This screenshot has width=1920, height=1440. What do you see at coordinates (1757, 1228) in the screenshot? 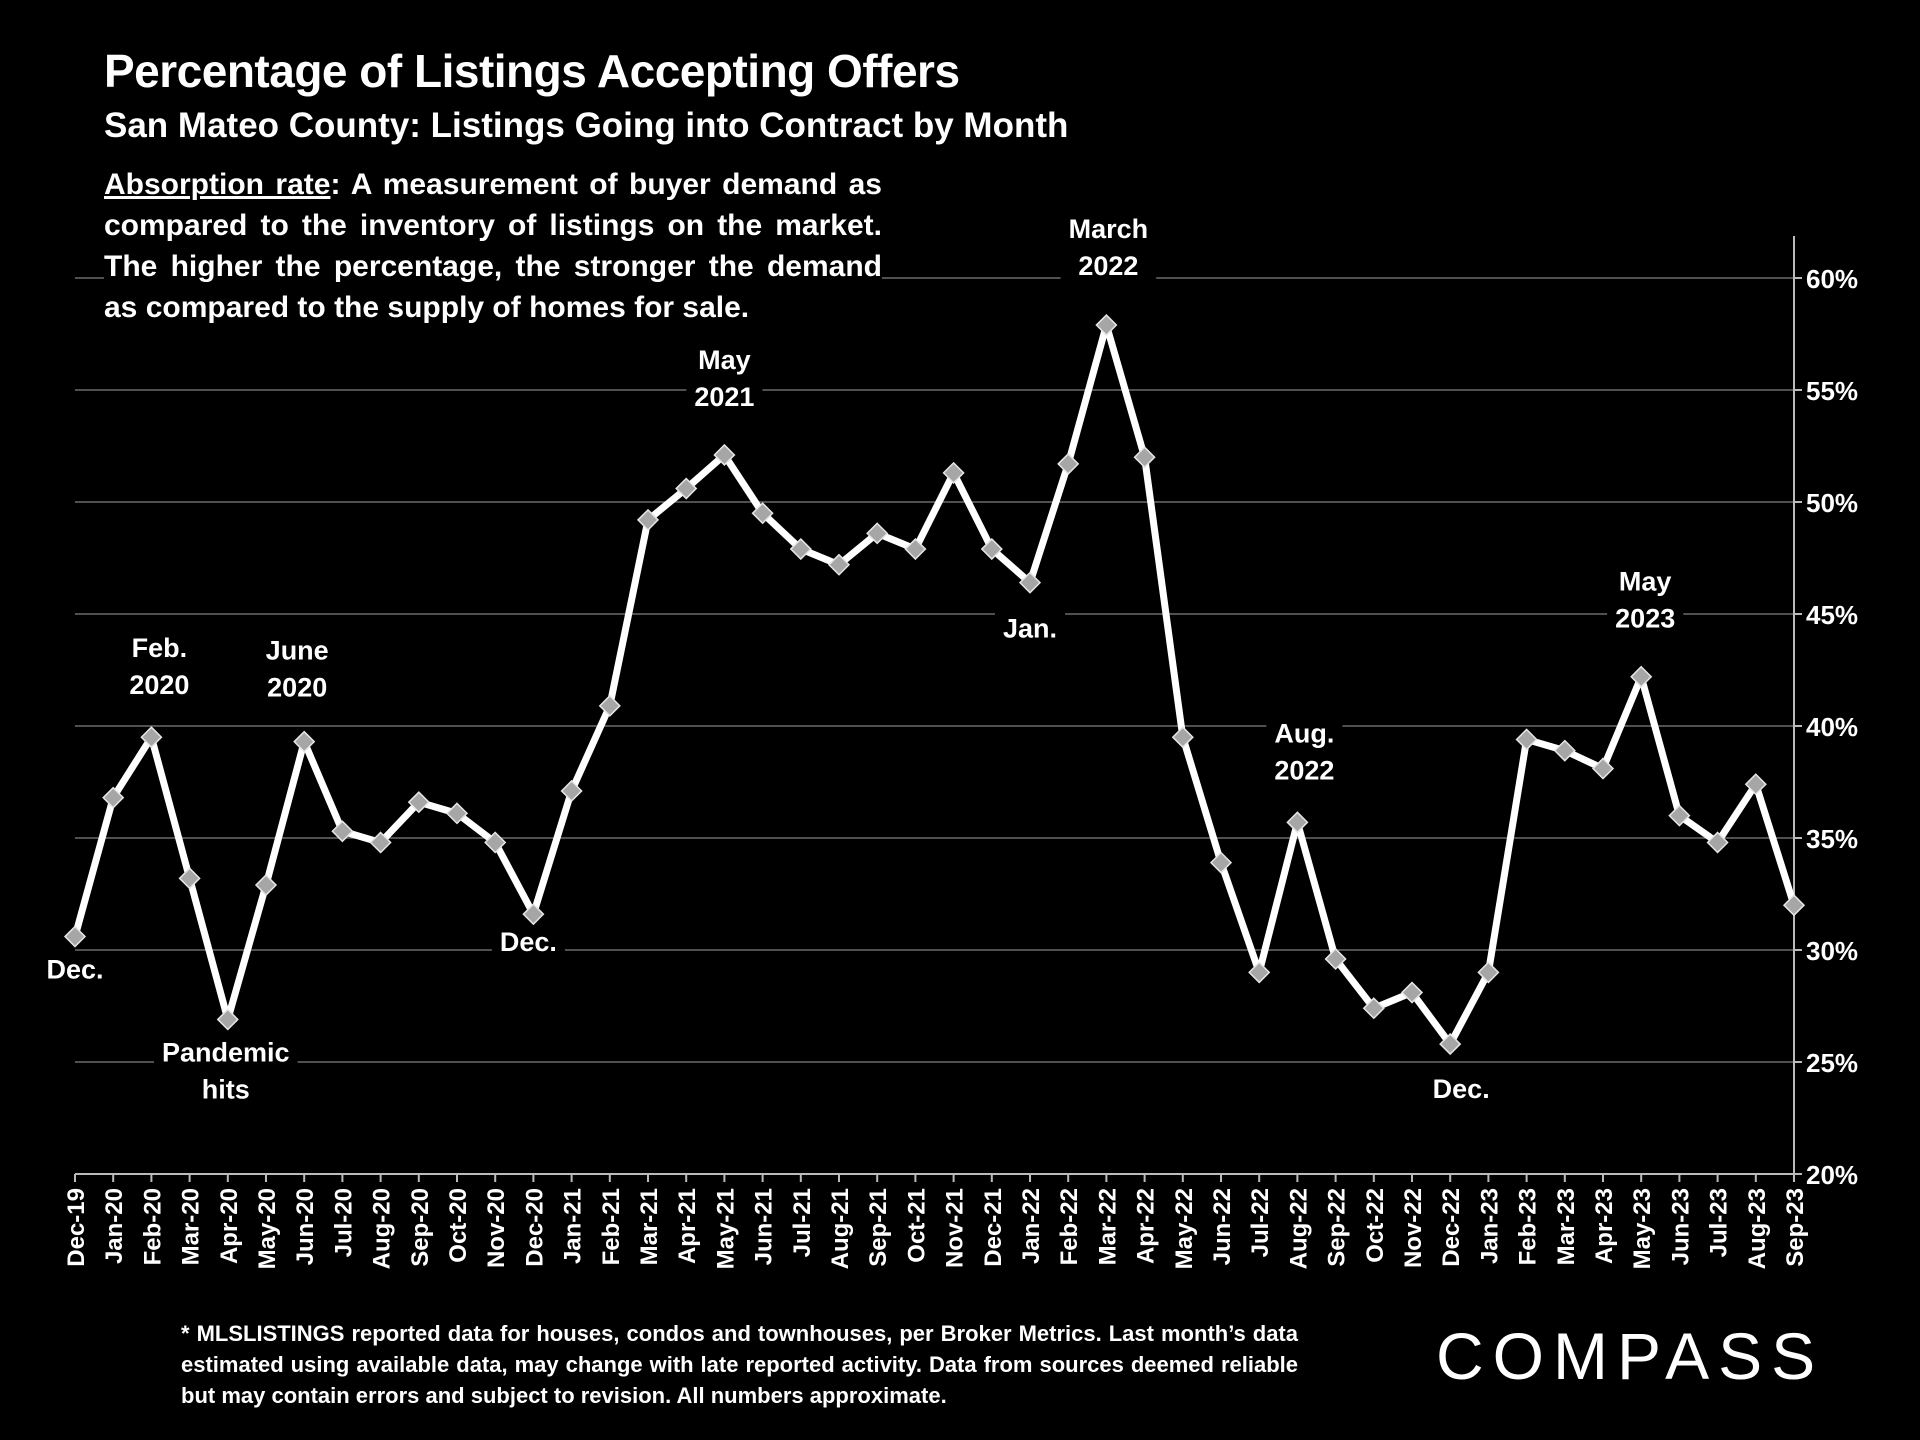
I see `x-tick-label: Aug-23` at bounding box center [1757, 1228].